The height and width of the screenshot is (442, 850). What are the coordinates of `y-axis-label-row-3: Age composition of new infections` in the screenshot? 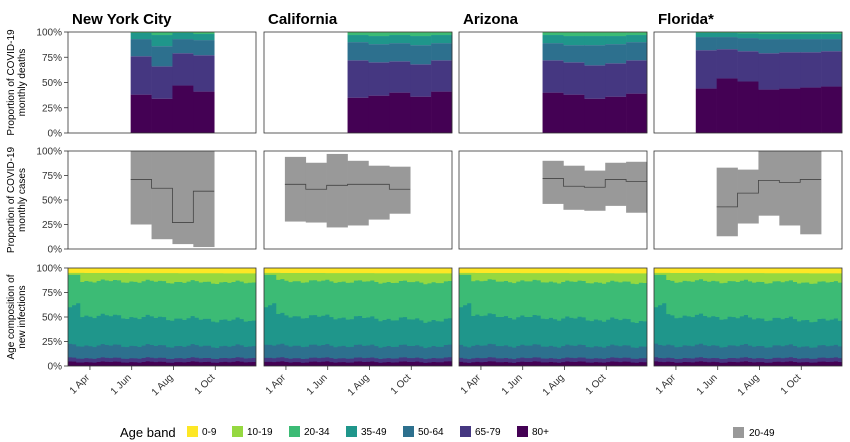 It's located at (17, 316).